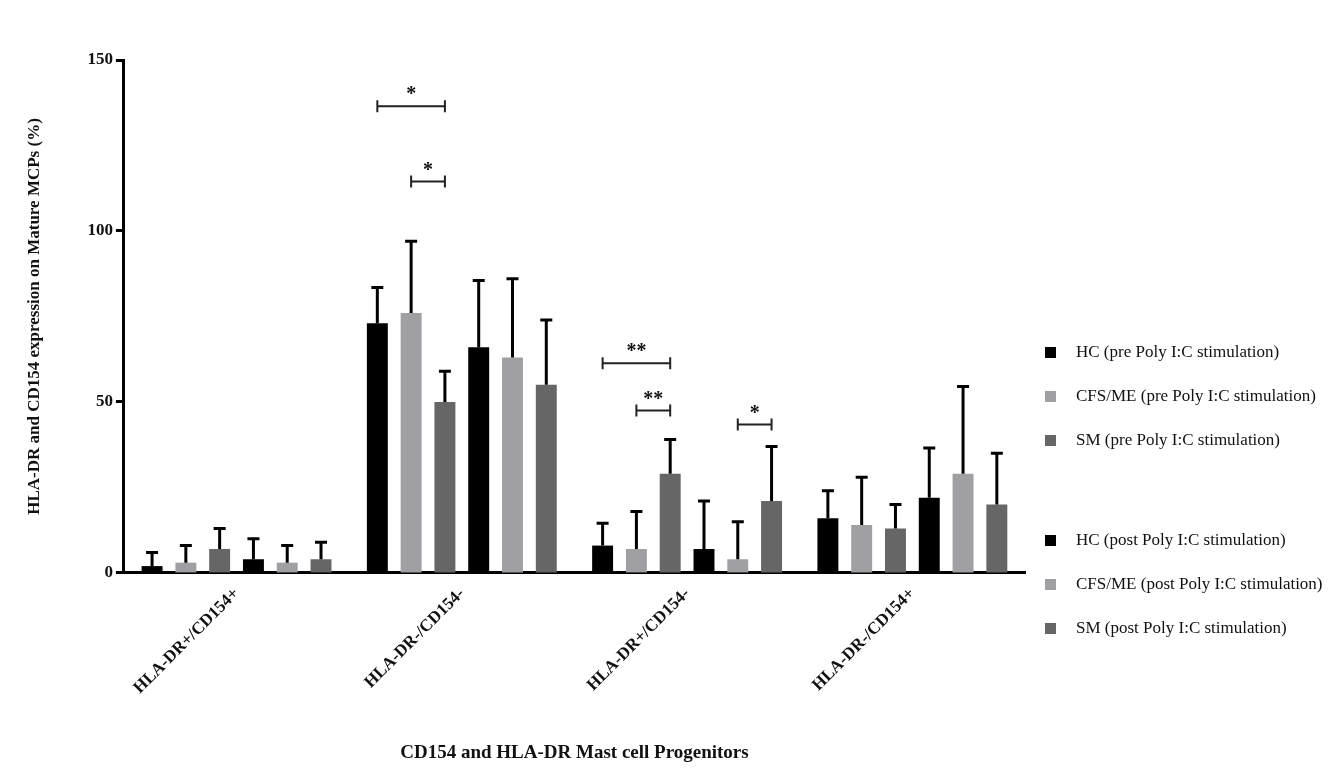 Image resolution: width=1338 pixels, height=778 pixels. What do you see at coordinates (33, 316) in the screenshot?
I see `y-axis-title: HLA-DR and CD154 expression on Mature MCPs (%)` at bounding box center [33, 316].